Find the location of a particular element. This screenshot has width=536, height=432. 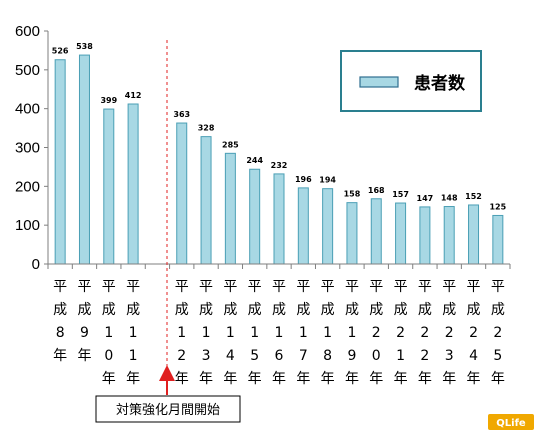

x-category-label: 4 is located at coordinates (473, 356).